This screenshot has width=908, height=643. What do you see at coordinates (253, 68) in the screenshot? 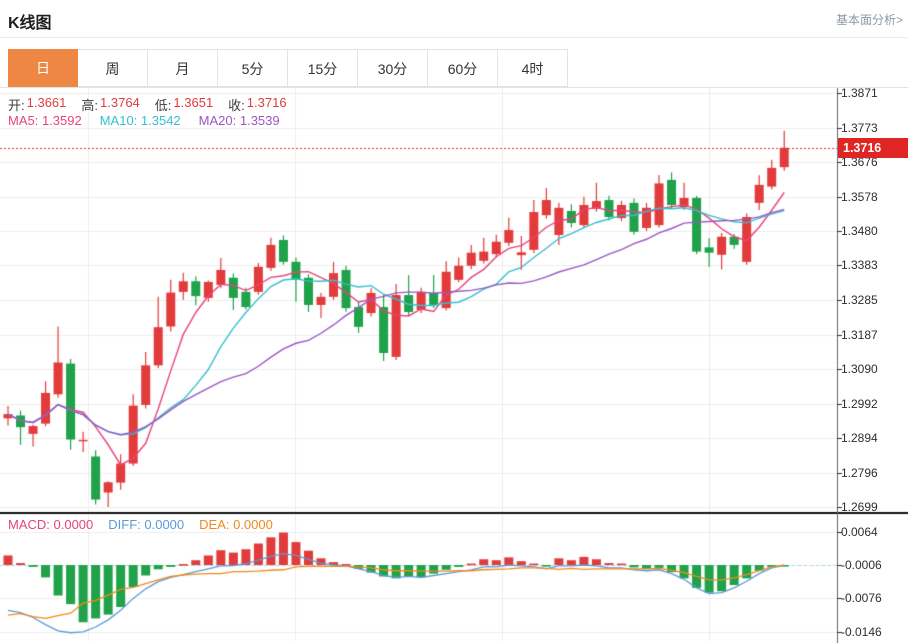
I see `tab-5分: 5分` at bounding box center [253, 68].